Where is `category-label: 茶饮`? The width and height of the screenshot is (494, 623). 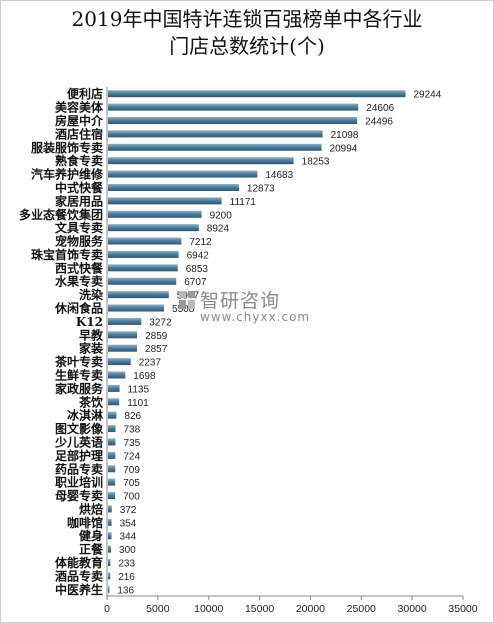
category-label: 茶饮 is located at coordinates (91, 401).